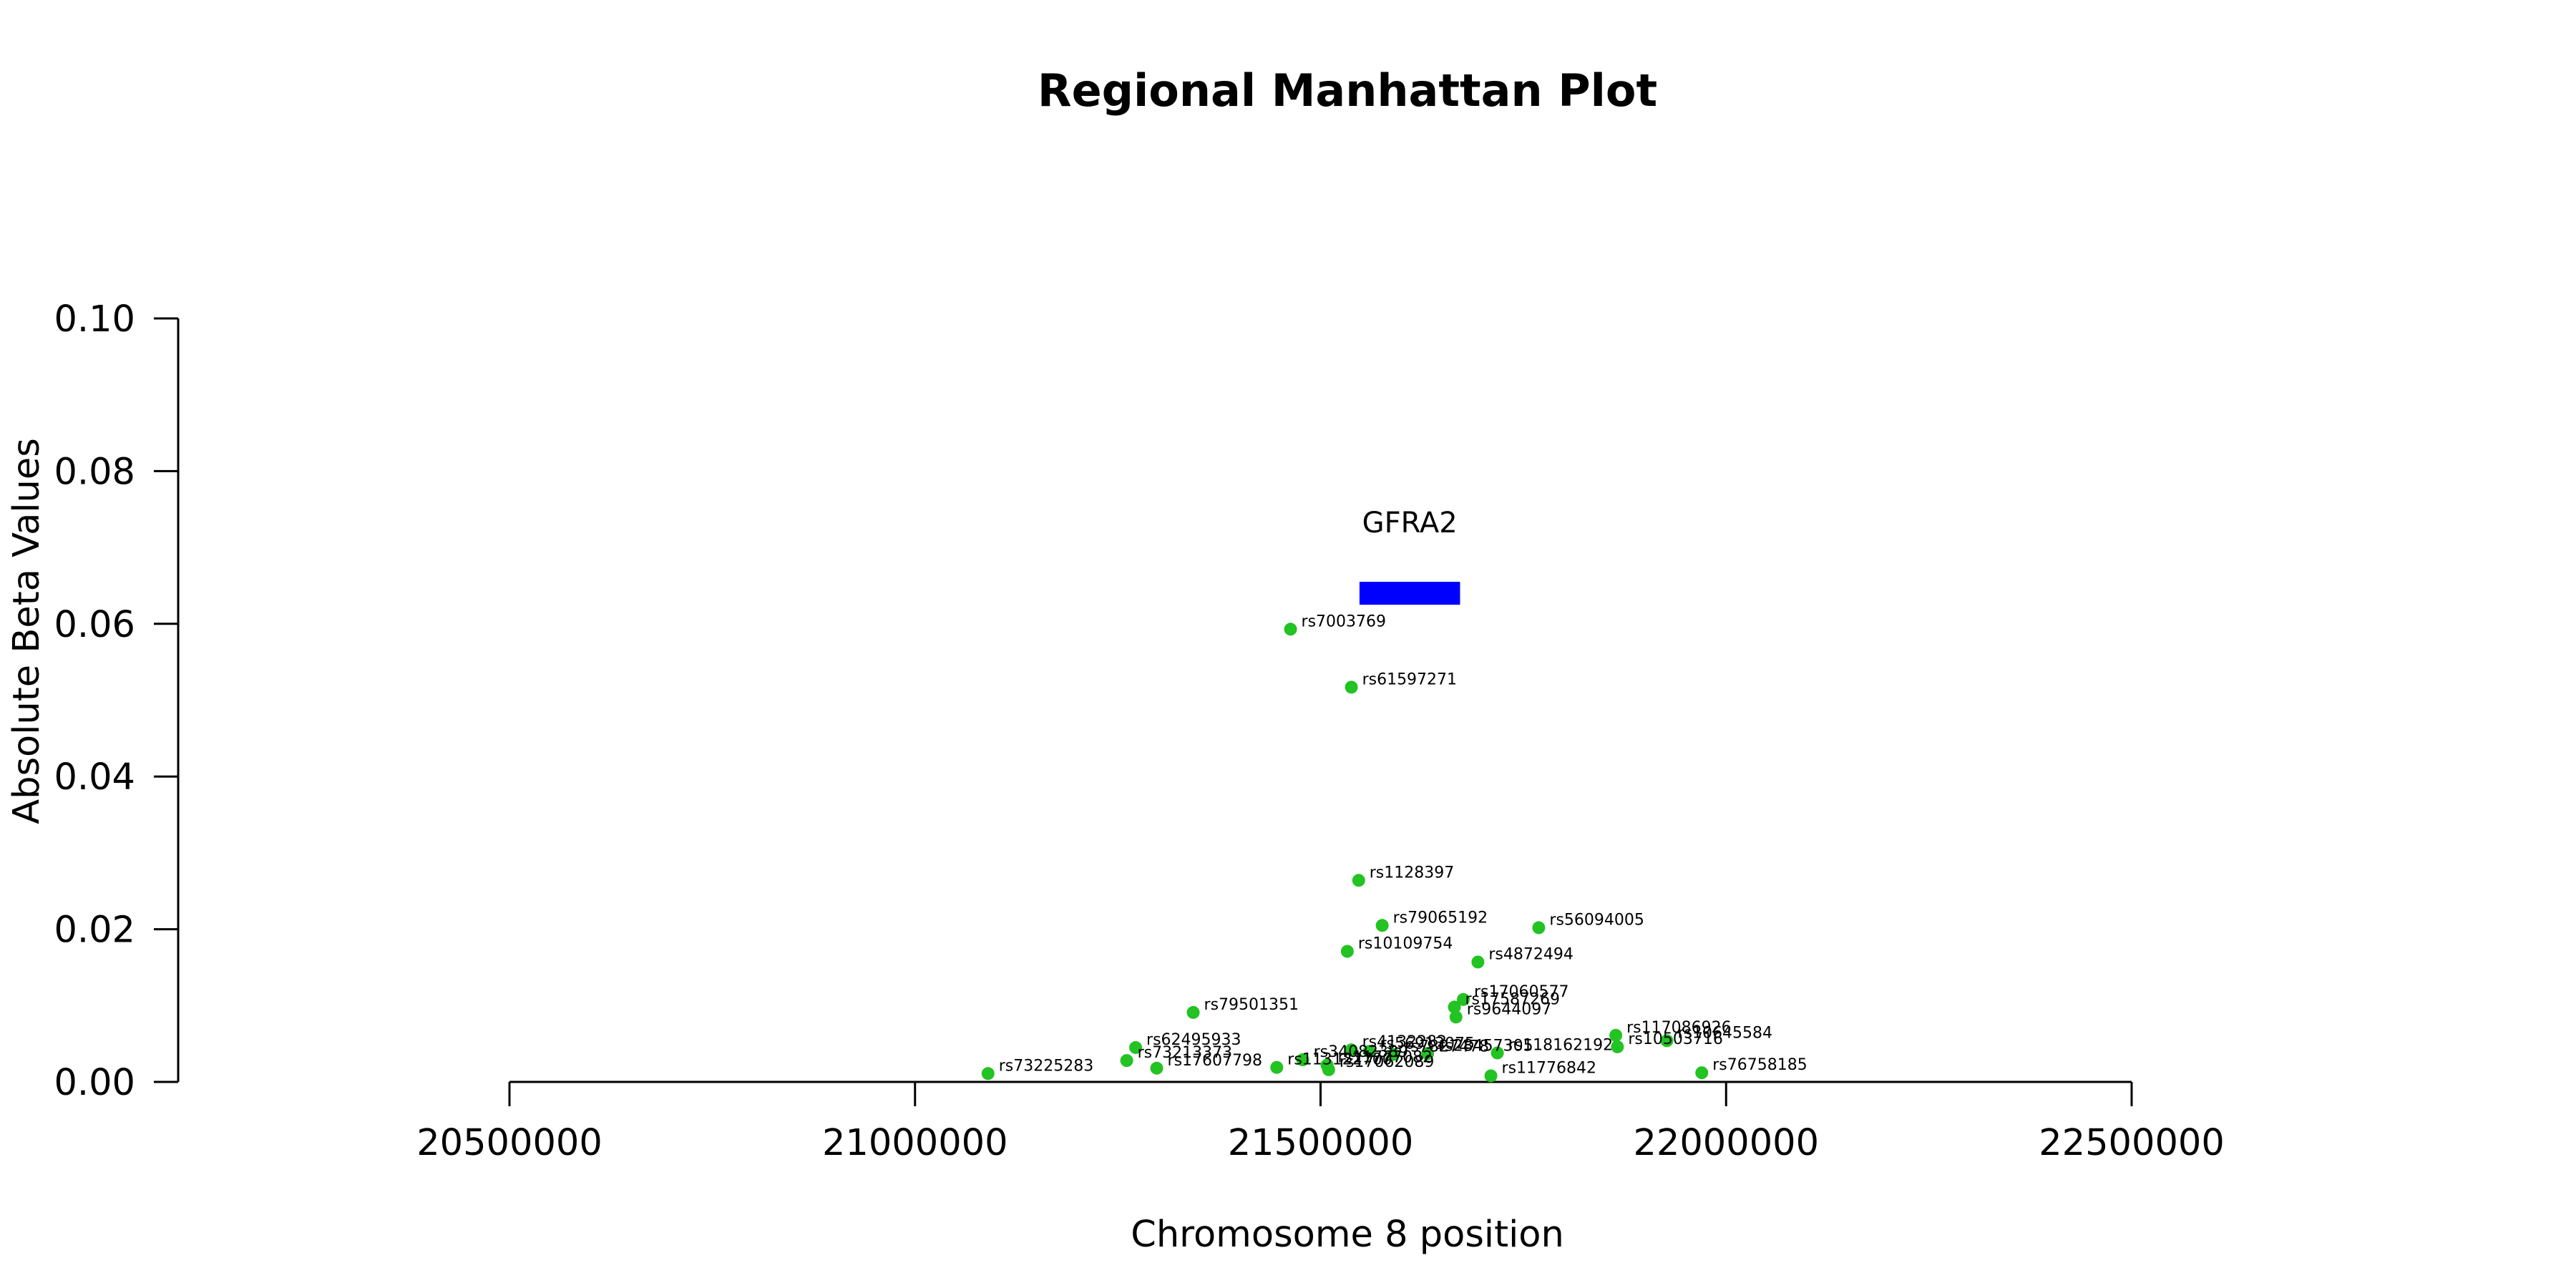 Image resolution: width=2576 pixels, height=1288 pixels. Describe the element at coordinates (1405, 944) in the screenshot. I see `point-label: rs10109754` at that location.